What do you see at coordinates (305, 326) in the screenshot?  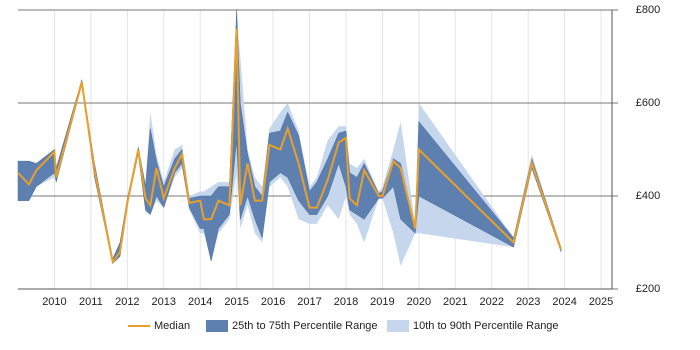 I see `legend-label: 25th to 75th Percentile Range` at bounding box center [305, 326].